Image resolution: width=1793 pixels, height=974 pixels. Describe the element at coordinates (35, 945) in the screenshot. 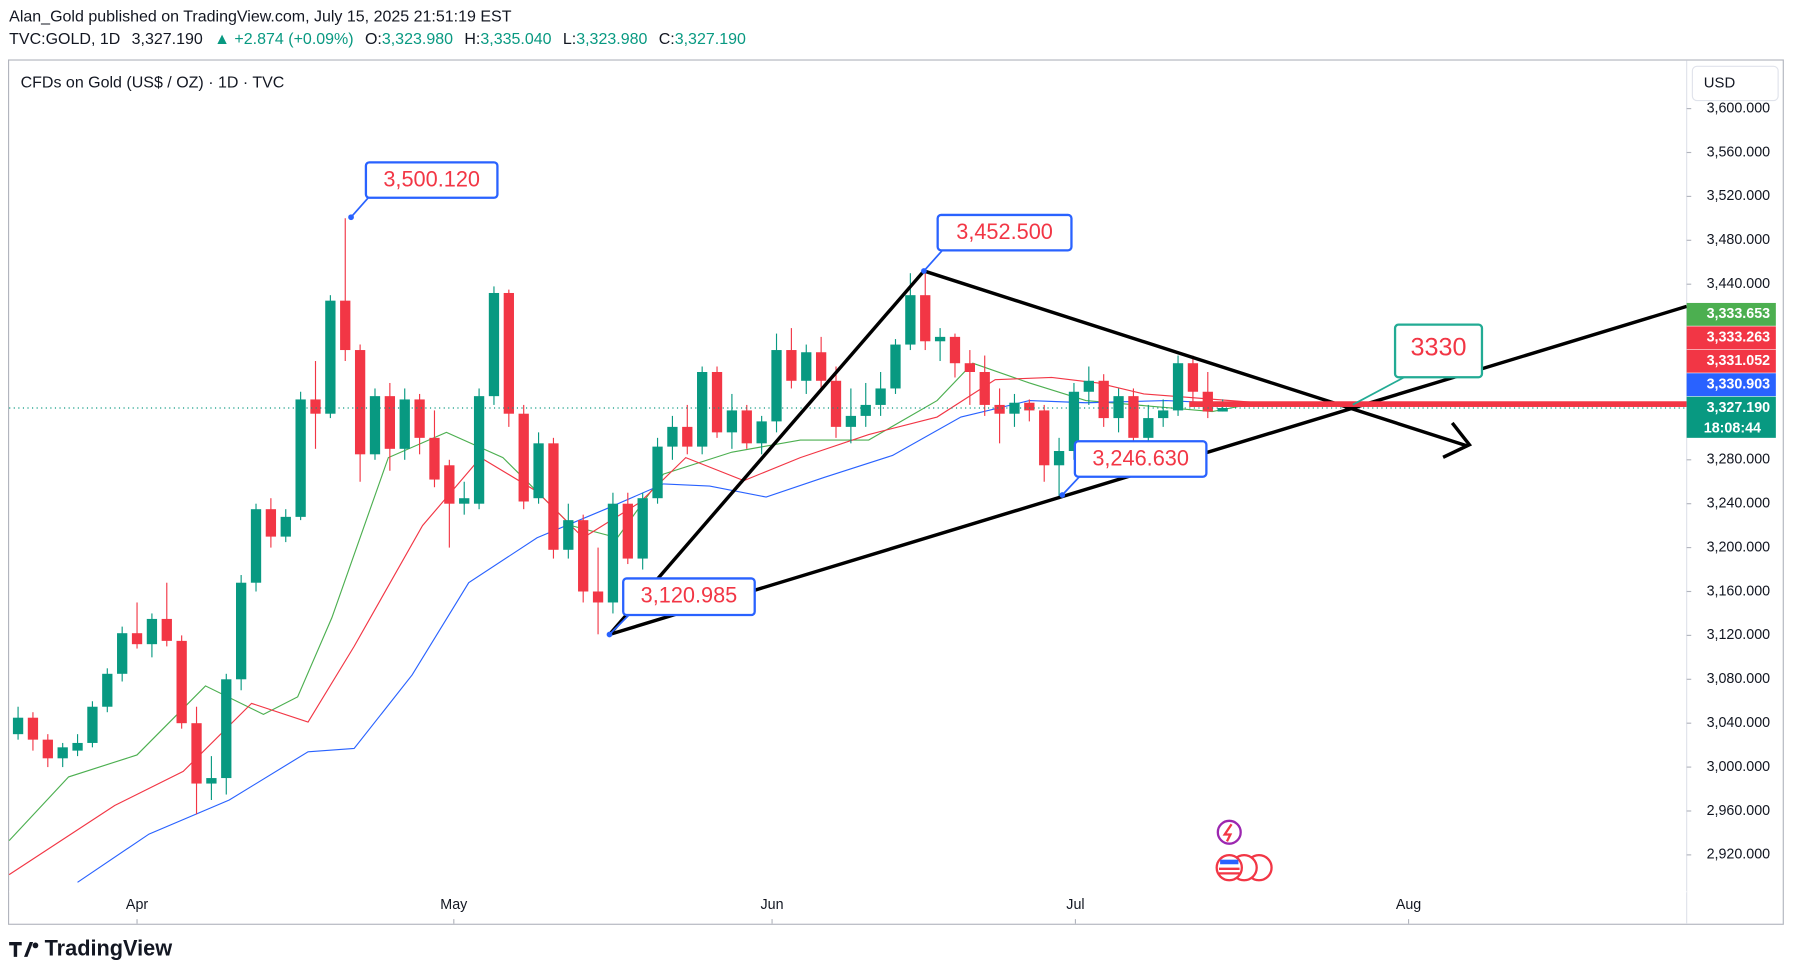

I see `logo-dot` at that location.